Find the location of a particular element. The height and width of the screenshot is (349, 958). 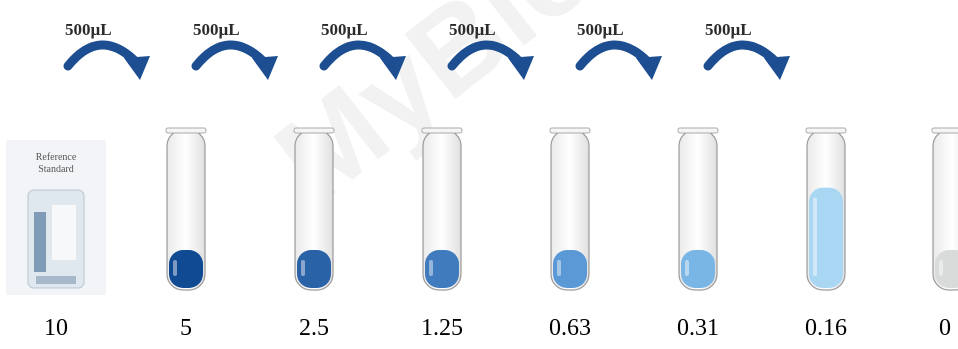

reference-standard-vial: Reference Standard is located at coordinates (56, 217).